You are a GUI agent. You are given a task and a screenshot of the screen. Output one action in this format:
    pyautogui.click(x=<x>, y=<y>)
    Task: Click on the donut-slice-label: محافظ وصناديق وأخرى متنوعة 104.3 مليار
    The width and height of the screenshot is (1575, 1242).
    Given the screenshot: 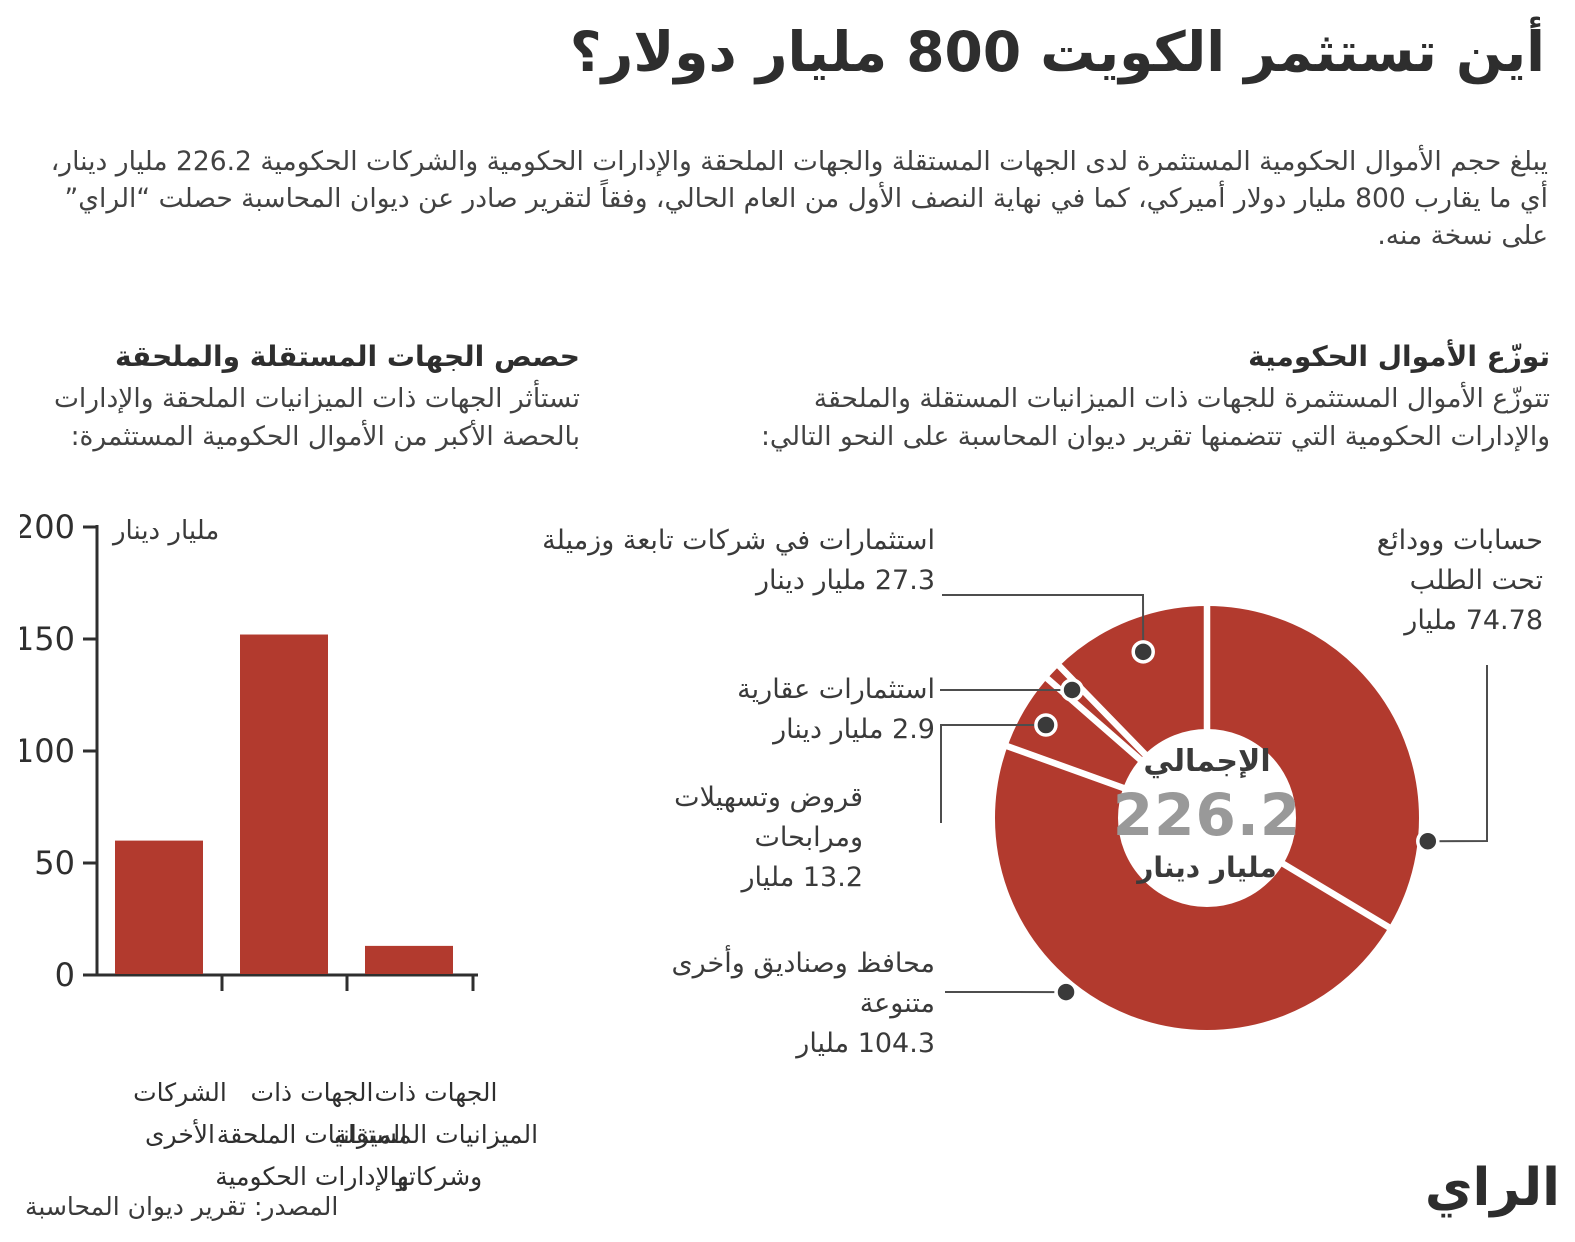 What is the action you would take?
    pyautogui.click(x=803, y=1004)
    